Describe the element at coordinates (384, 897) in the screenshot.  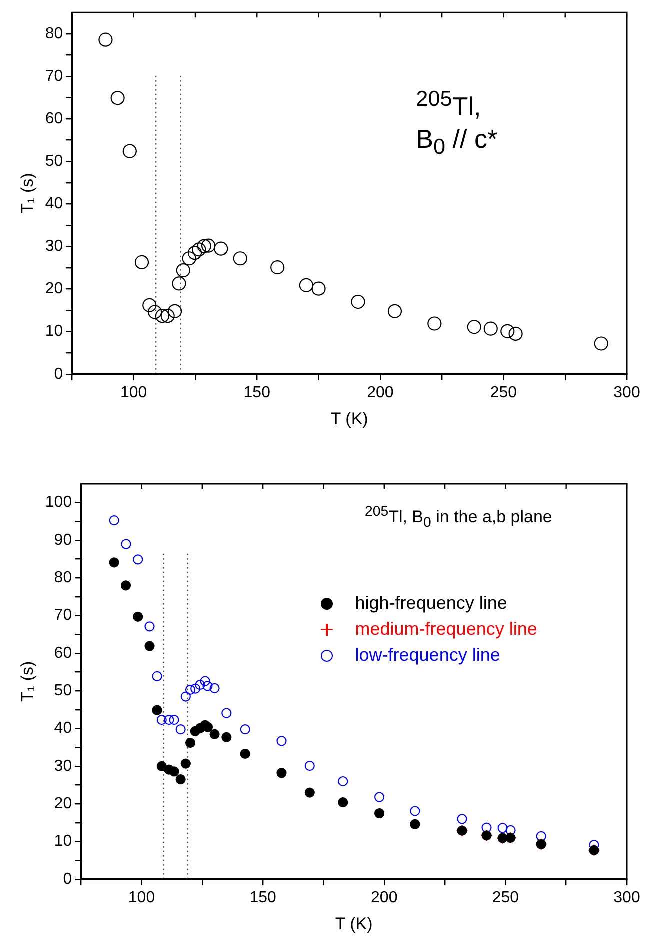
I see `x-tick-label: 200` at that location.